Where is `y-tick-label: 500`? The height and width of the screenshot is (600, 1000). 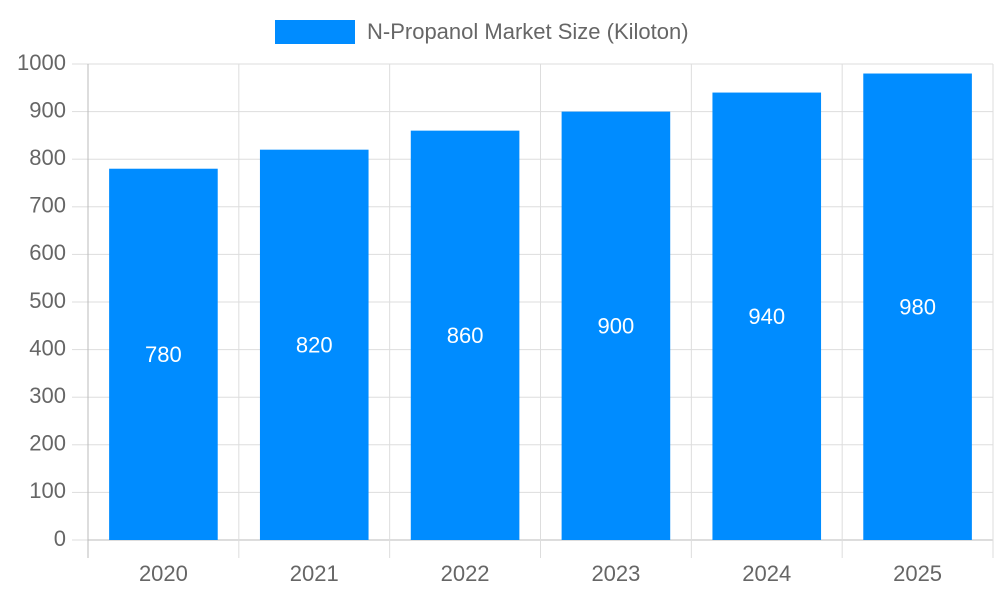 y-tick-label: 500 is located at coordinates (47, 300).